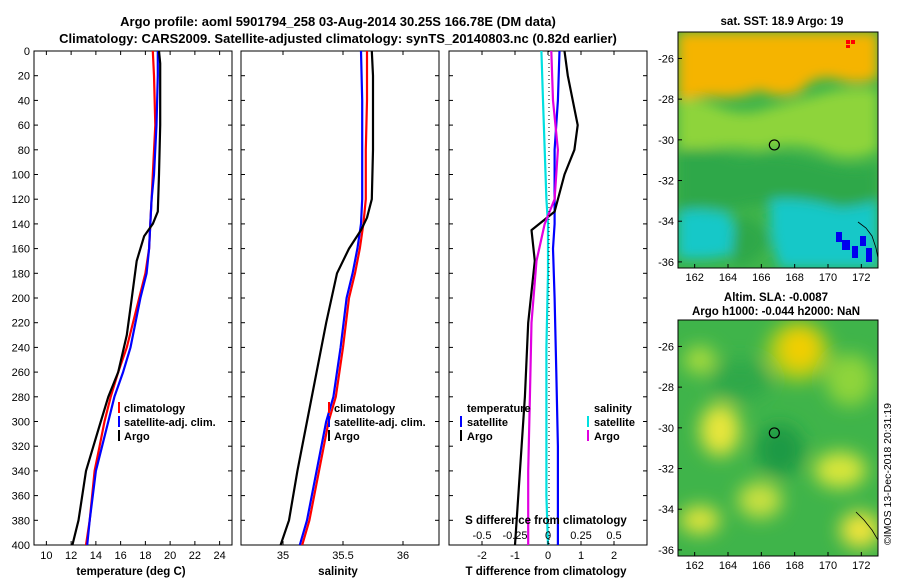 Image resolution: width=900 pixels, height=580 pixels. I want to click on series-line-s-argo, so click(543, 298).